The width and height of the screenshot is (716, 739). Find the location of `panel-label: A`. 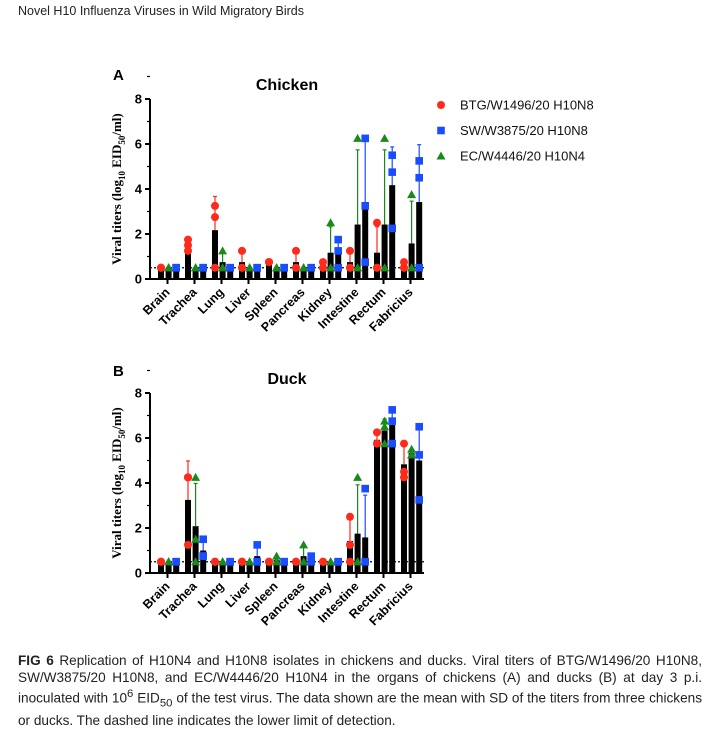

panel-label: A is located at coordinates (118, 75).